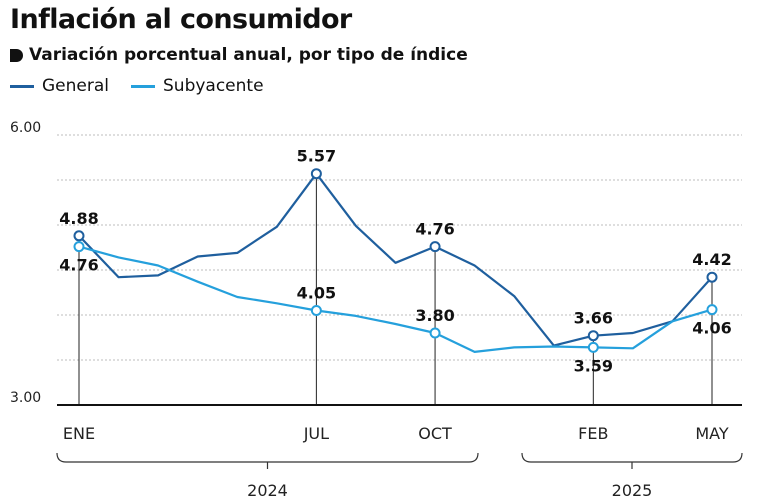 The height and width of the screenshot is (504, 764). I want to click on chart-title: Inflación al consumidor, so click(181, 19).